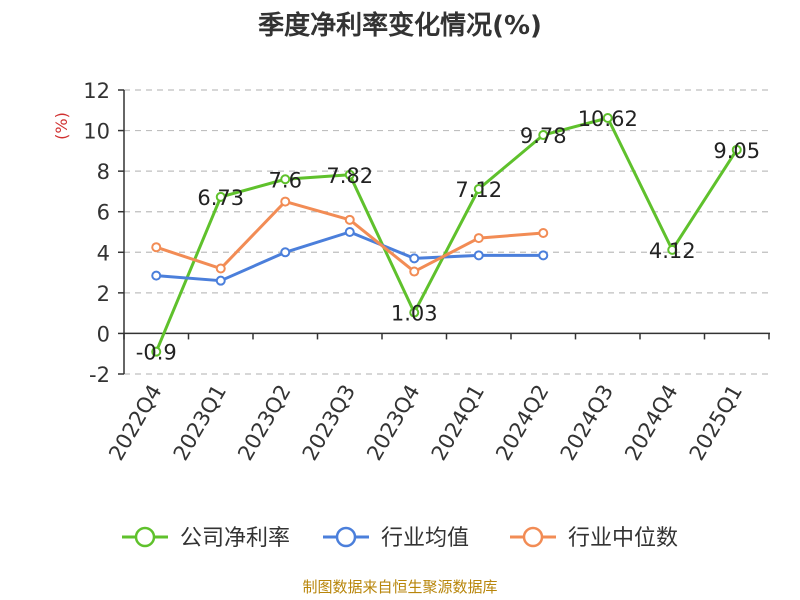 This screenshot has width=800, height=600. I want to click on chart-title: 季度净利率变化情况(%), so click(400, 25).